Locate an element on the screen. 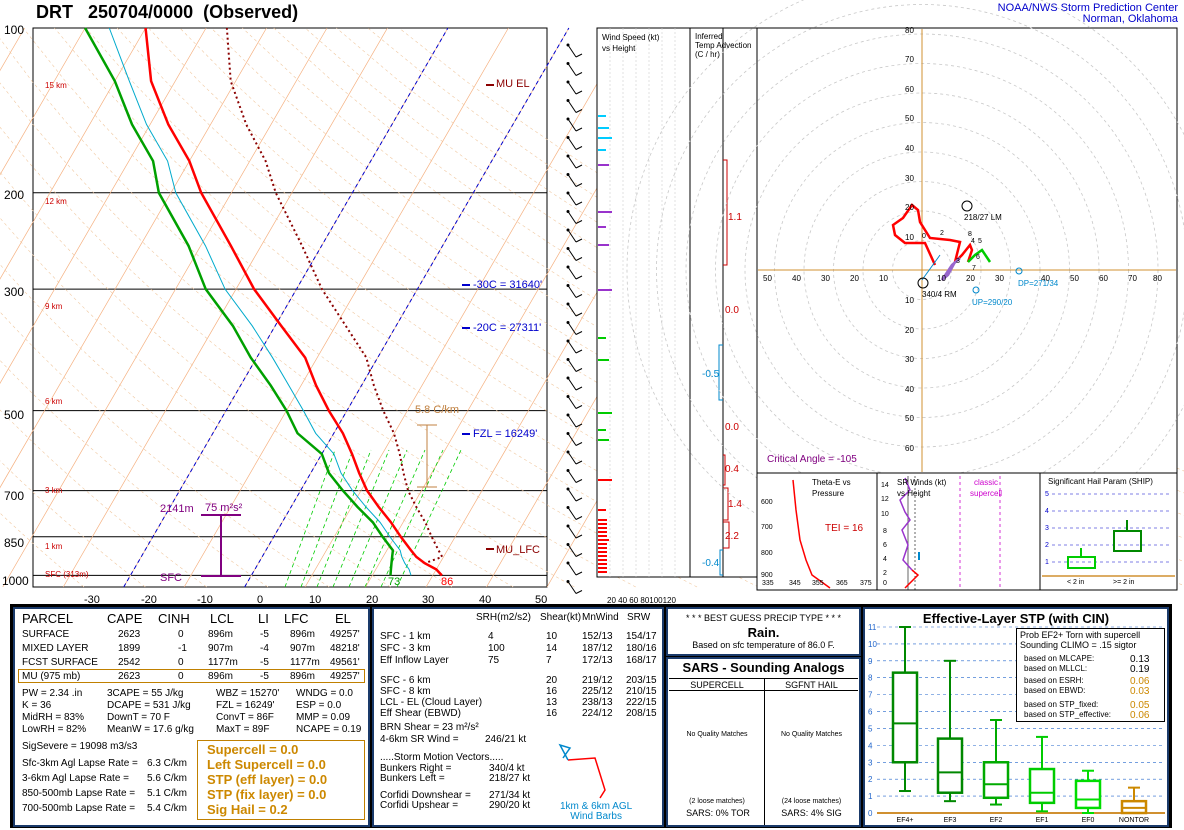 This screenshot has width=1184, height=830. classic-supercell-label: classic supercell is located at coordinates (986, 488).